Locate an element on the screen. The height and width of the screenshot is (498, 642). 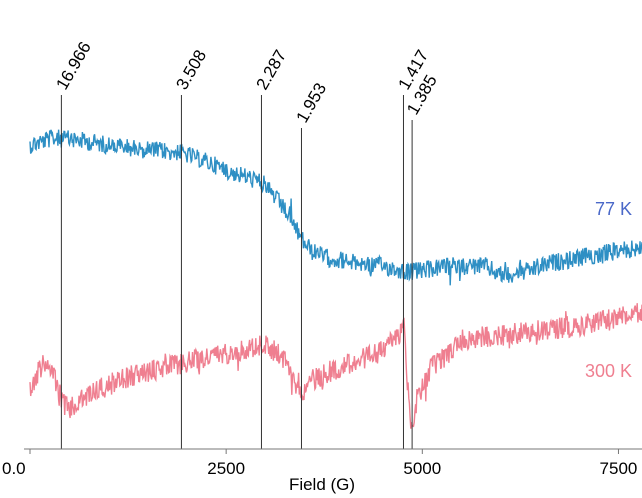
x-axis-title: Field (G) is located at coordinates (322, 484).